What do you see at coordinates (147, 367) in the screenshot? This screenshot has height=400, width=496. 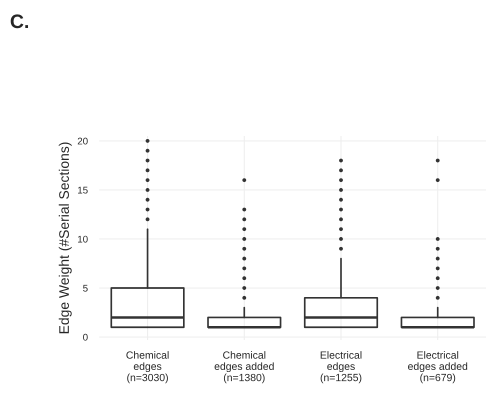 I see `x-tick-label: Chemical edges (n=3030)` at bounding box center [147, 367].